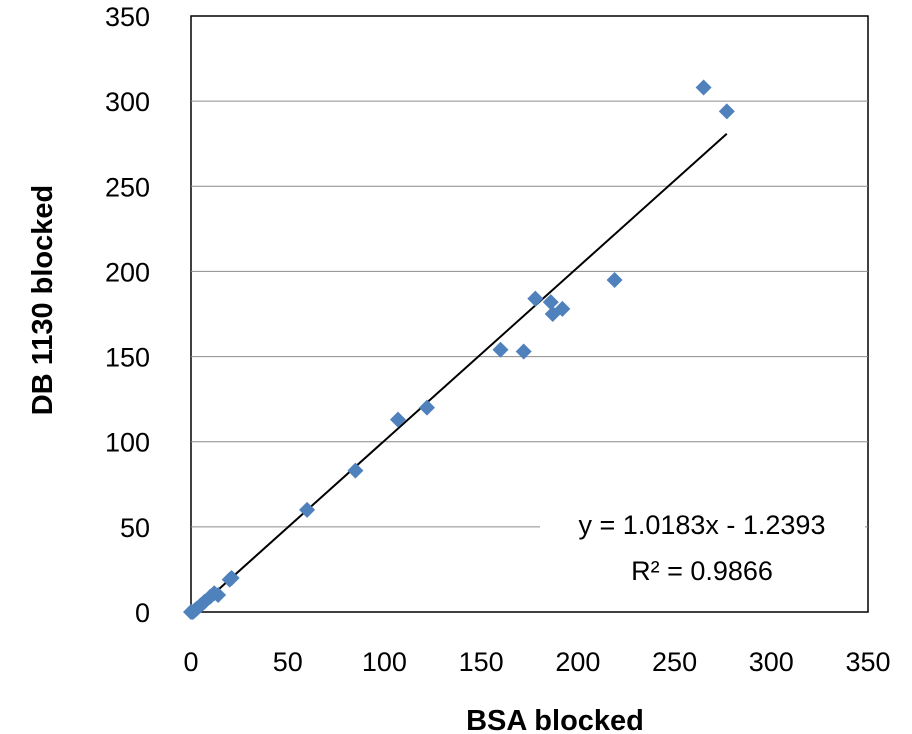  What do you see at coordinates (127, 272) in the screenshot?
I see `y-tick-label: 200` at bounding box center [127, 272].